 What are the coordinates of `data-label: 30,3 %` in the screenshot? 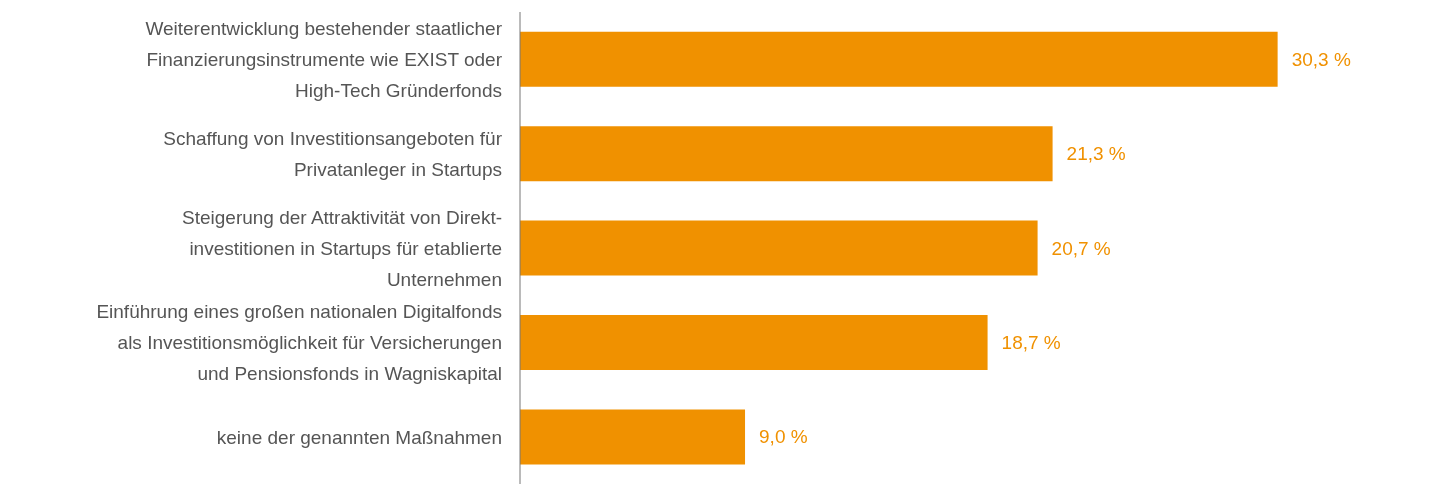 It's located at (1321, 59).